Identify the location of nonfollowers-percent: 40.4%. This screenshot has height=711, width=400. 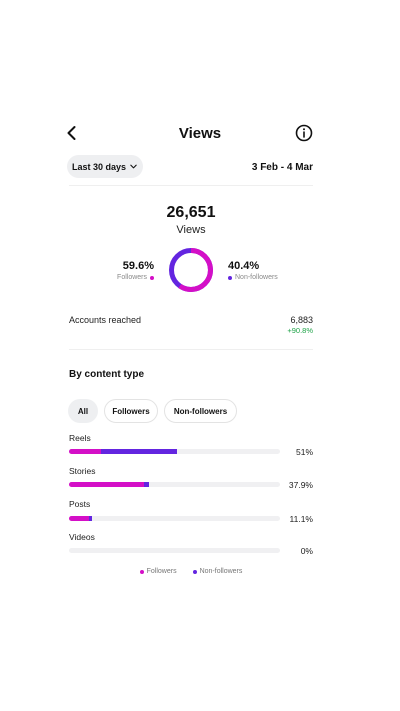
(244, 266).